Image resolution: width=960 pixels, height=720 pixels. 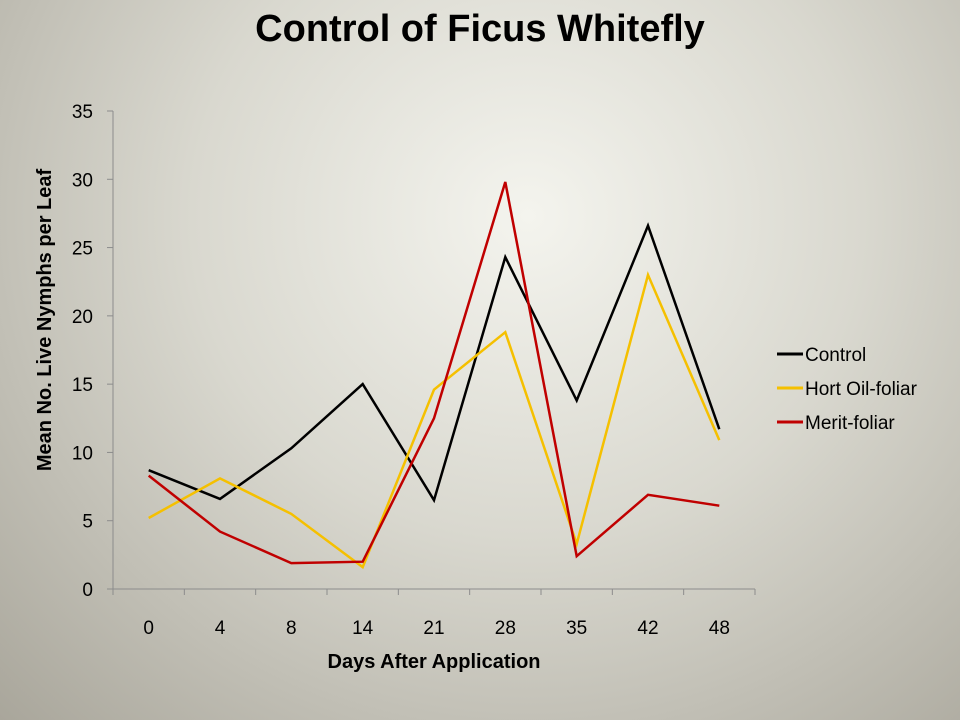 I want to click on y-tick-label: 35, so click(x=82, y=112).